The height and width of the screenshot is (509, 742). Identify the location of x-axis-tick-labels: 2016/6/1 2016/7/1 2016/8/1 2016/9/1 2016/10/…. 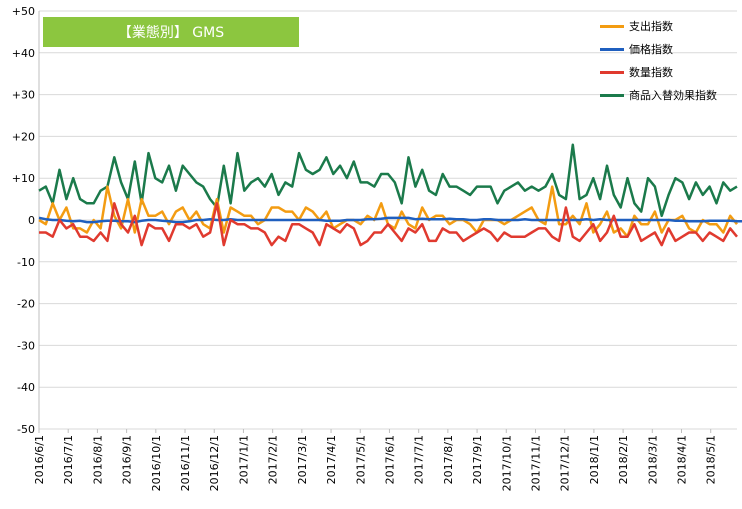
(375, 460).